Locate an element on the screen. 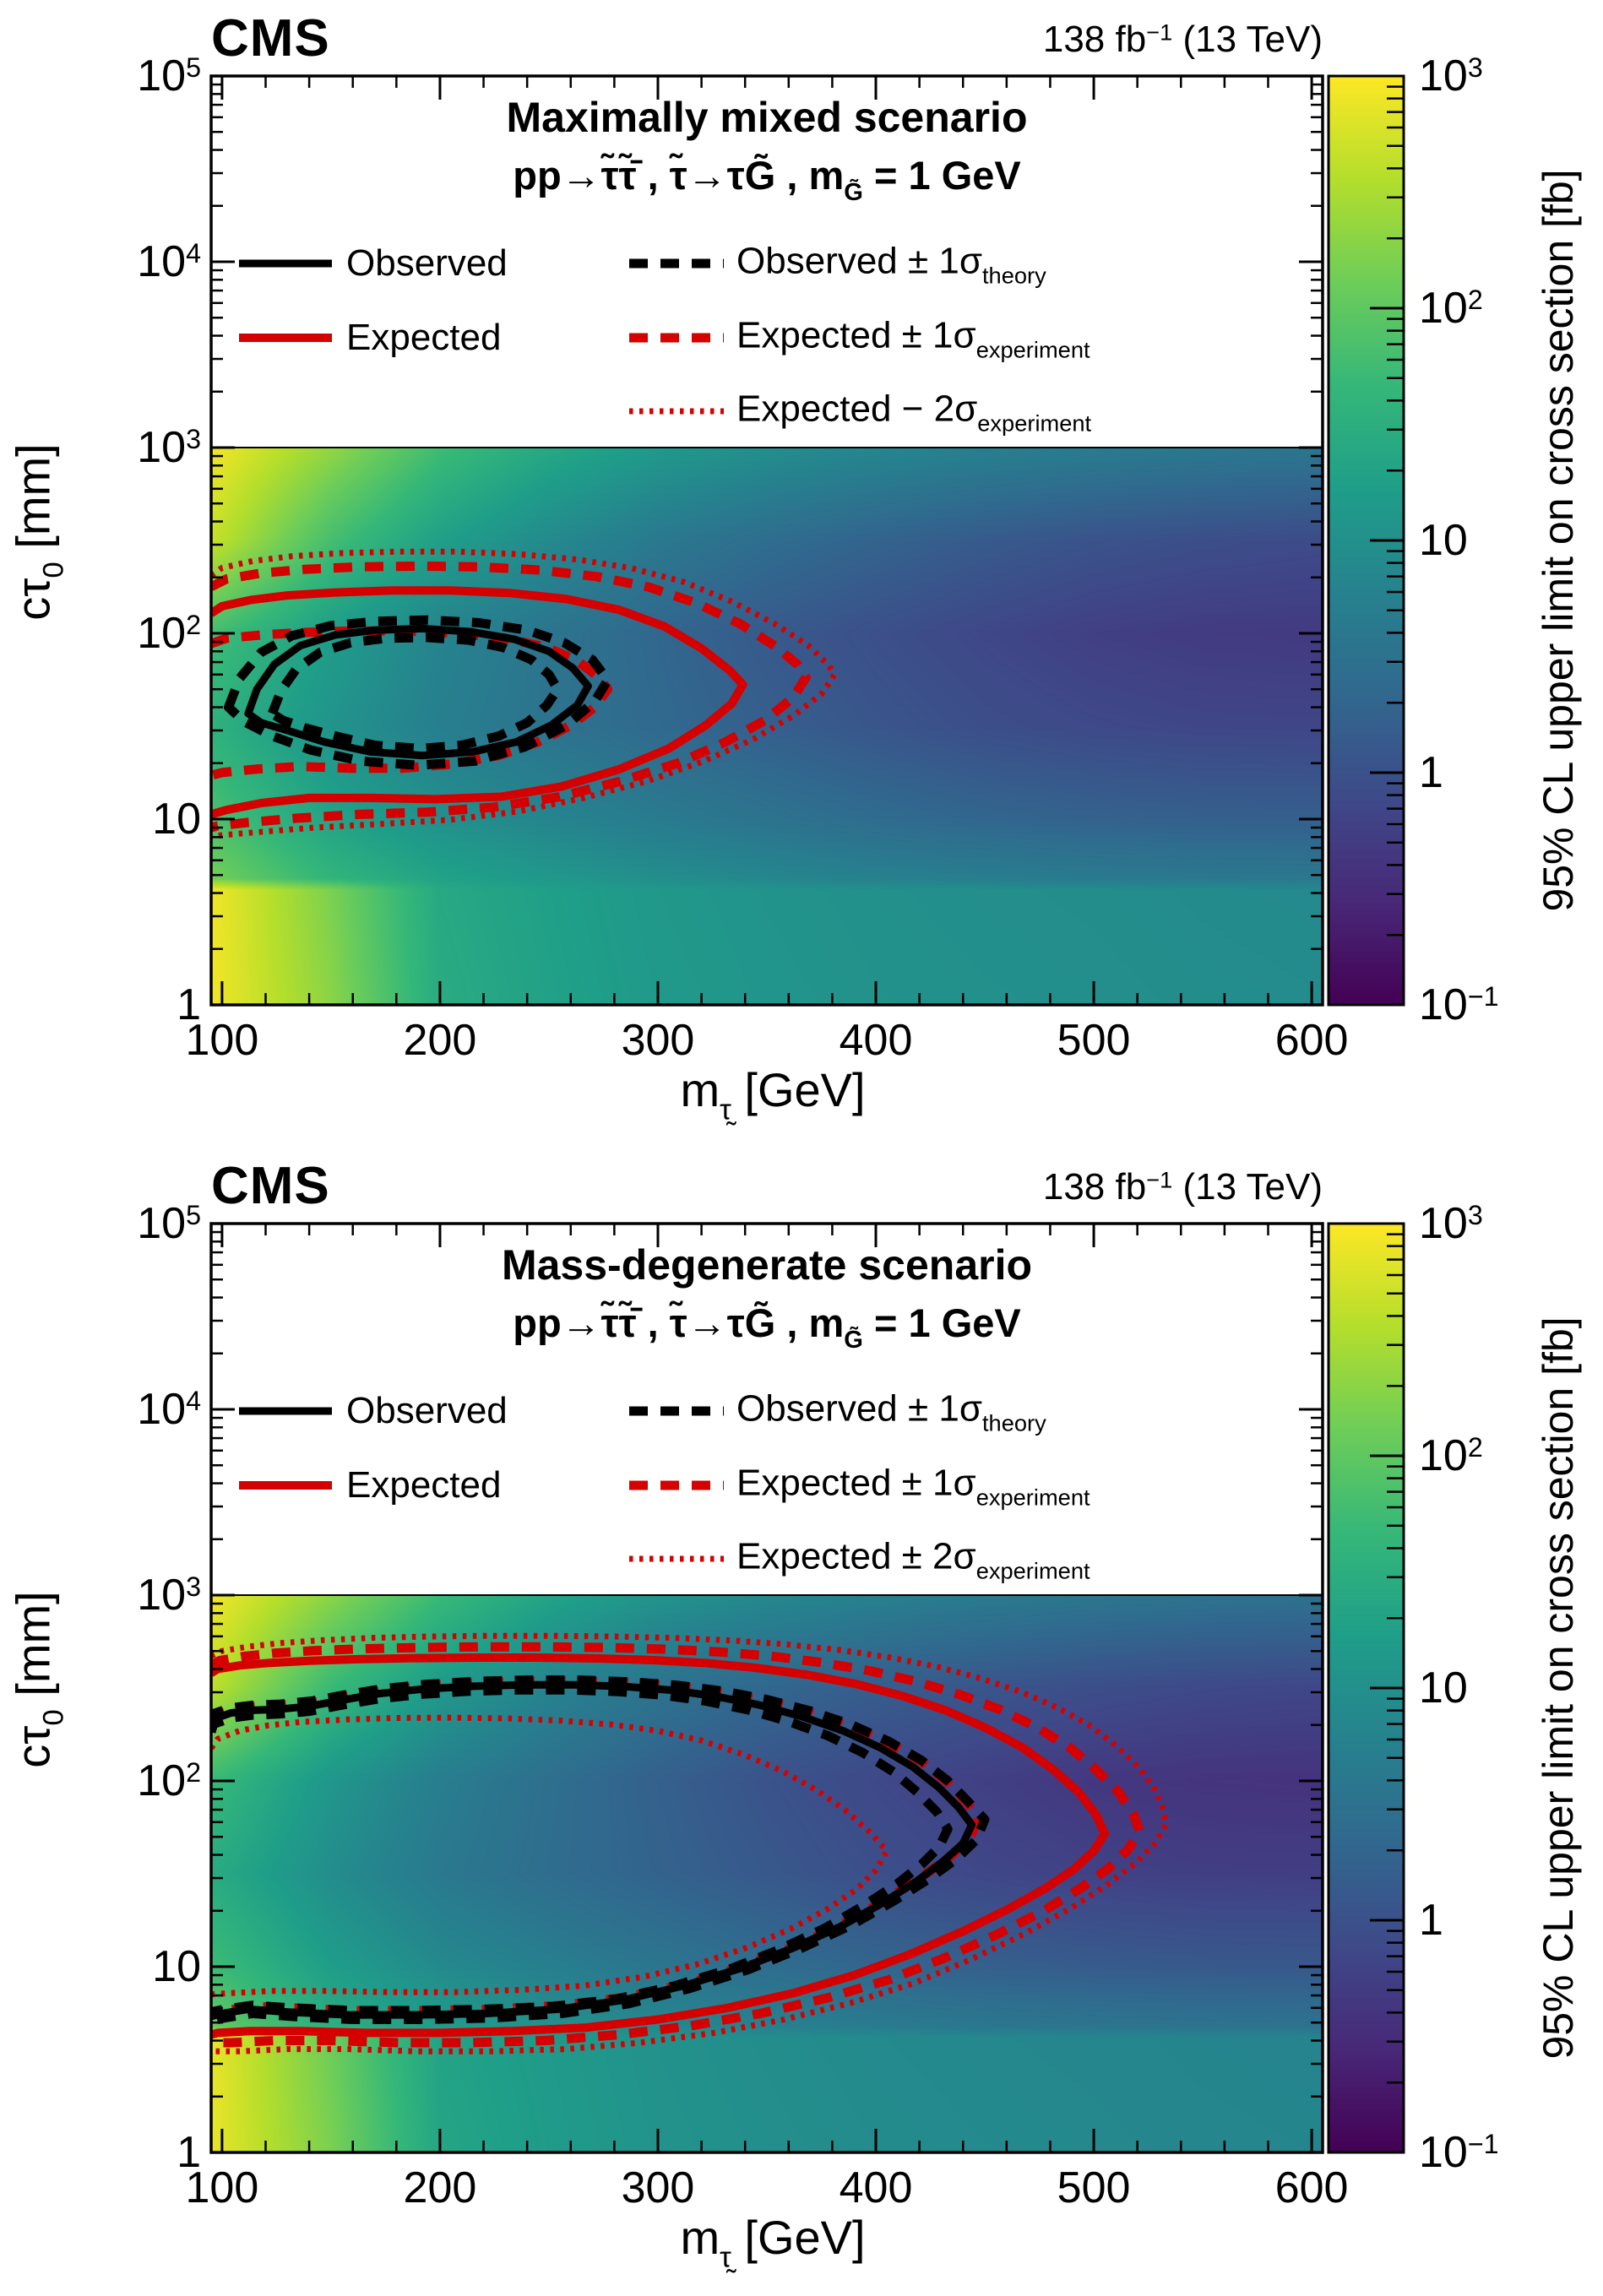 This screenshot has width=1603, height=2296. legend-label-expected-band2: Expected ± 2σexperiment is located at coordinates (913, 1559).